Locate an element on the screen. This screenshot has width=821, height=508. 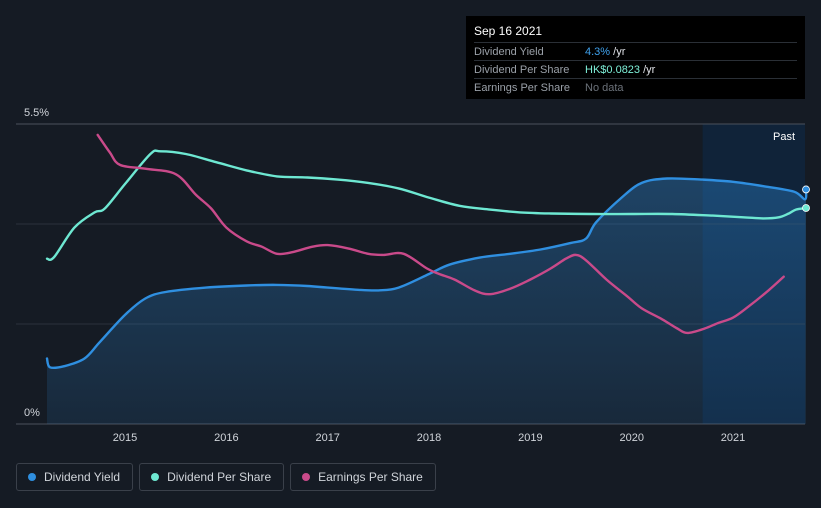
legend-item-earnings-per-share: Earnings Per Share is located at coordinates (363, 477).